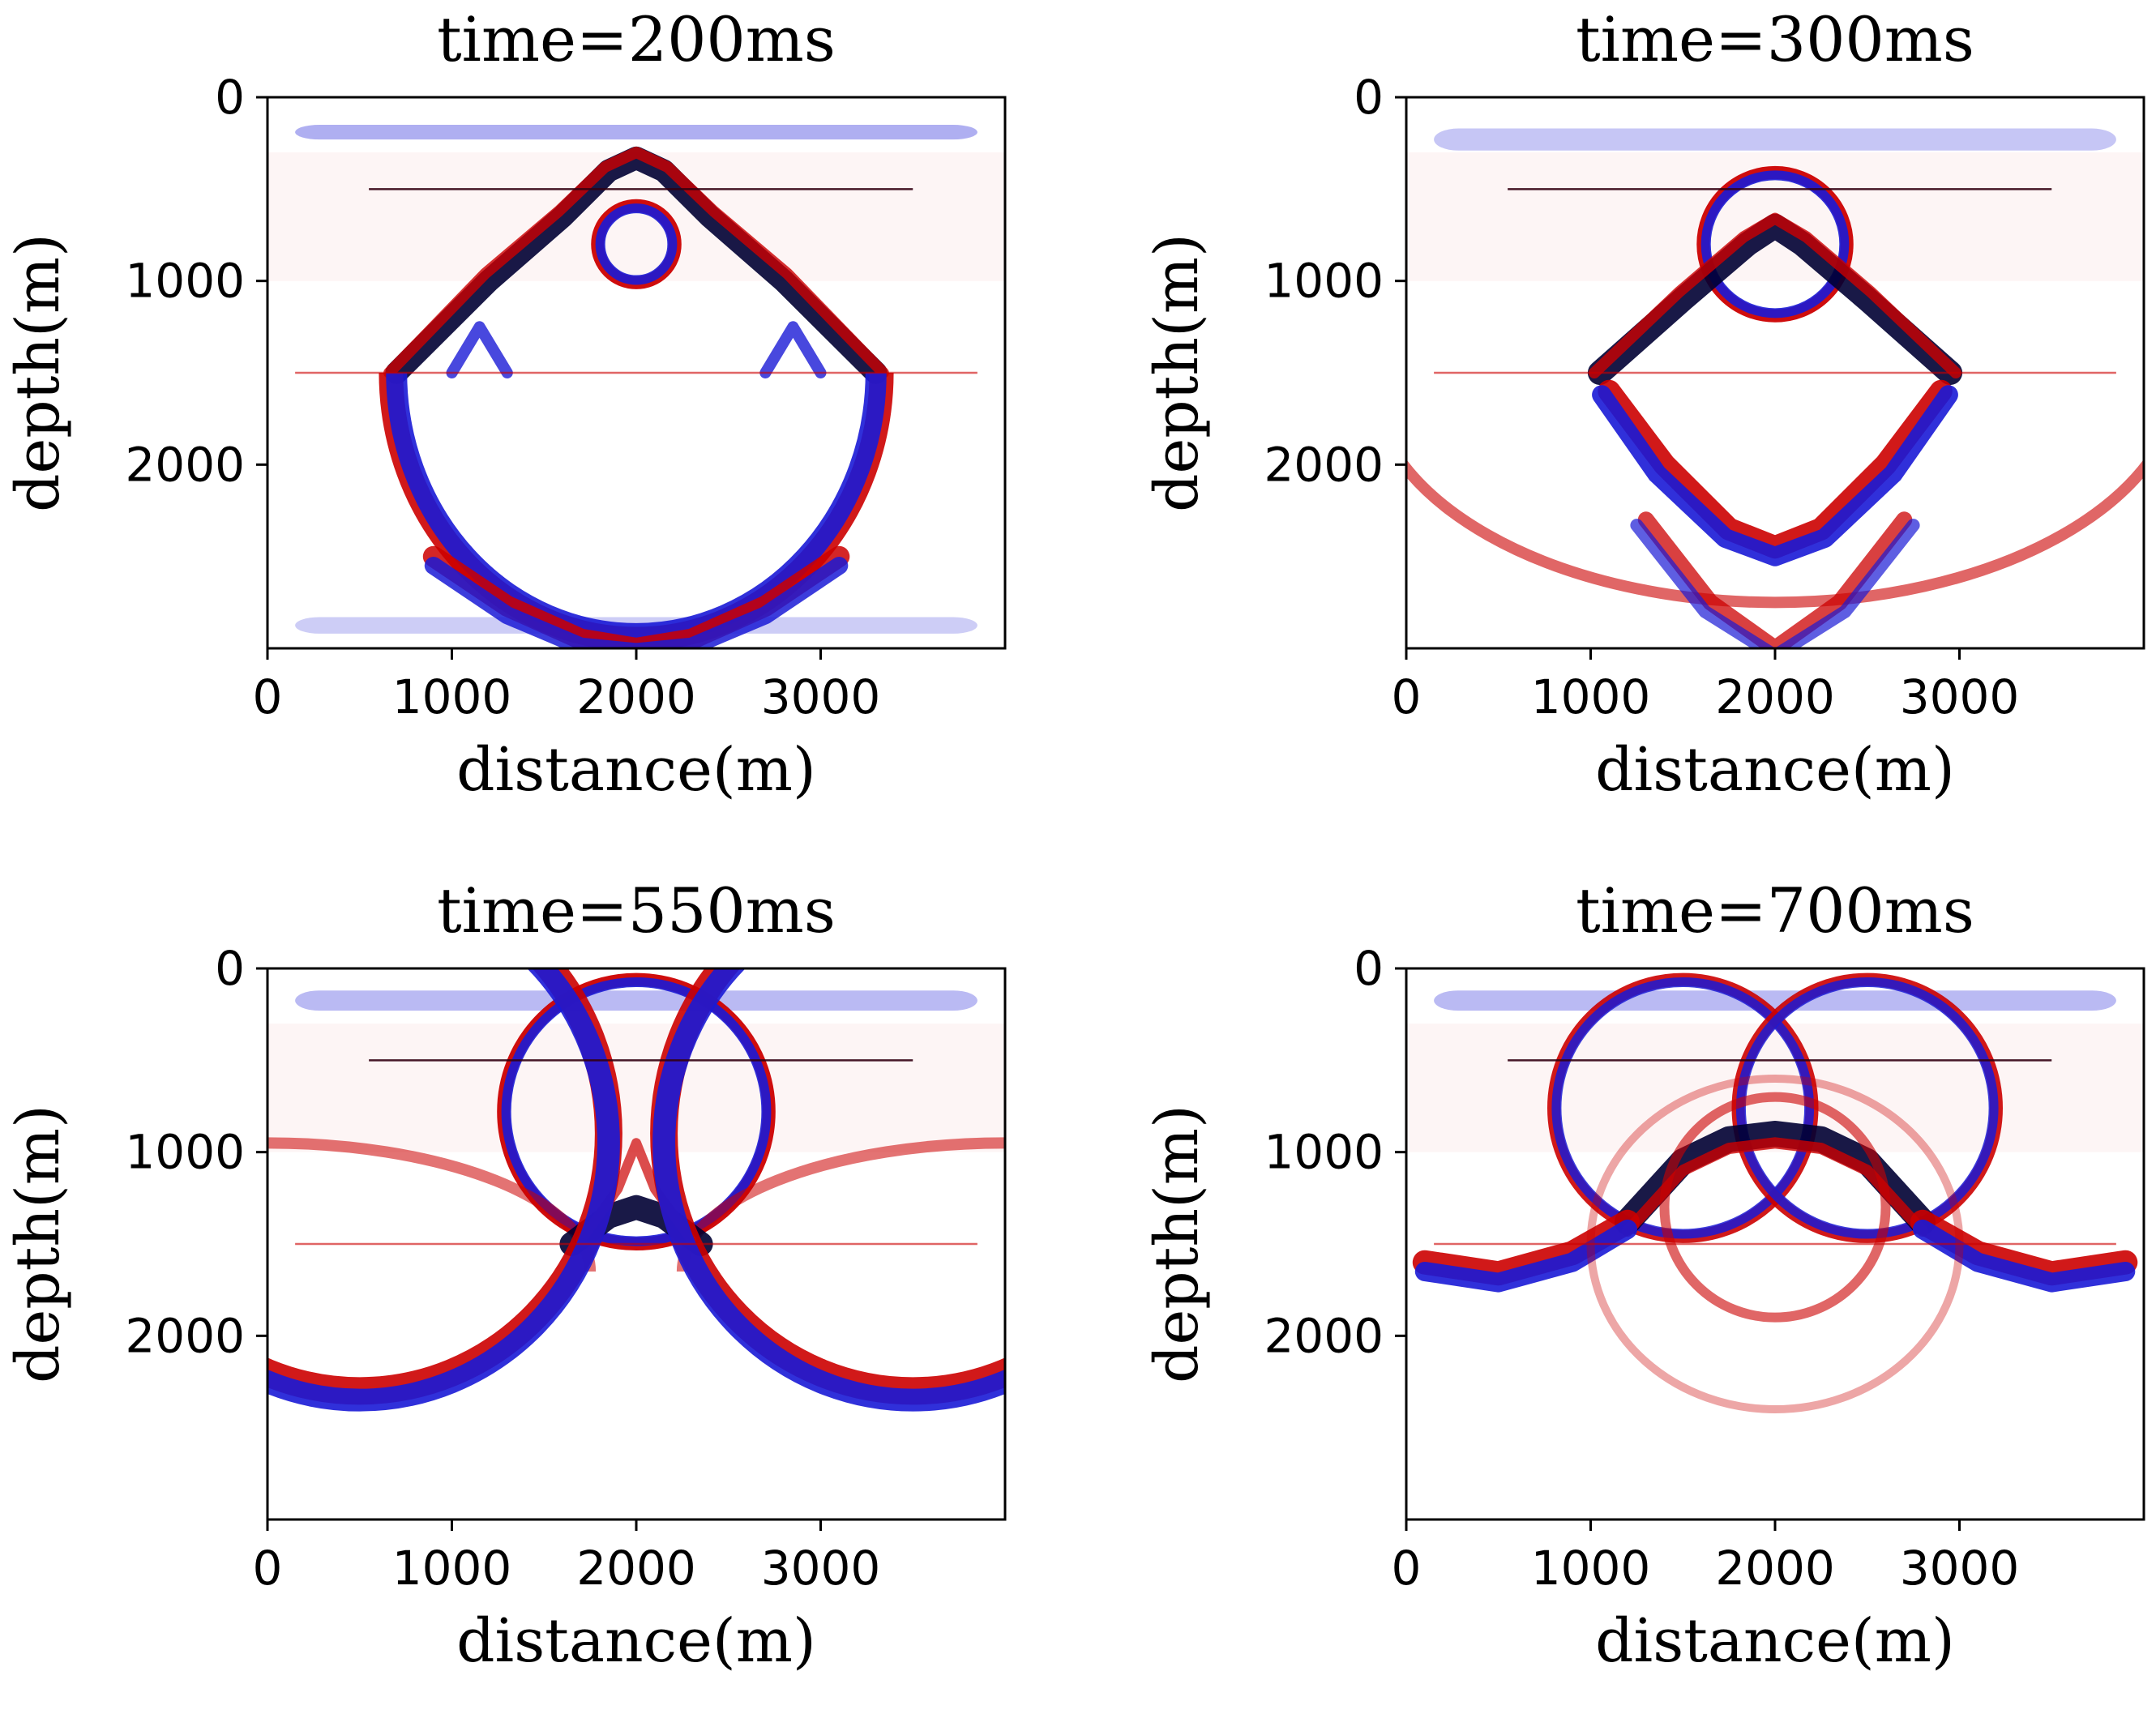 The width and height of the screenshot is (2156, 1714). What do you see at coordinates (636, 39) in the screenshot?
I see `chart-title: time=200ms` at bounding box center [636, 39].